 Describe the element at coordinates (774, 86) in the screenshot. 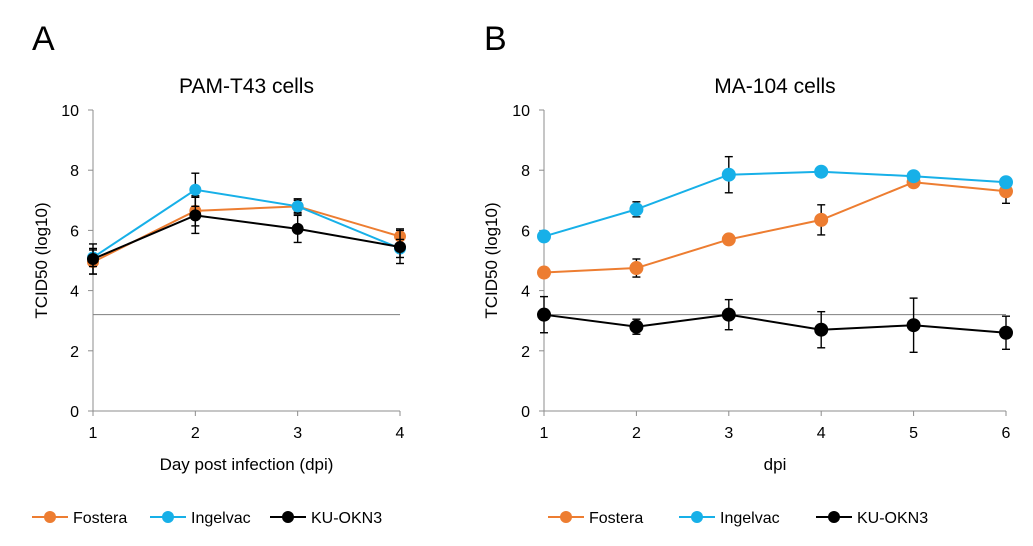

I see `chart-title: MA-104 cells` at that location.